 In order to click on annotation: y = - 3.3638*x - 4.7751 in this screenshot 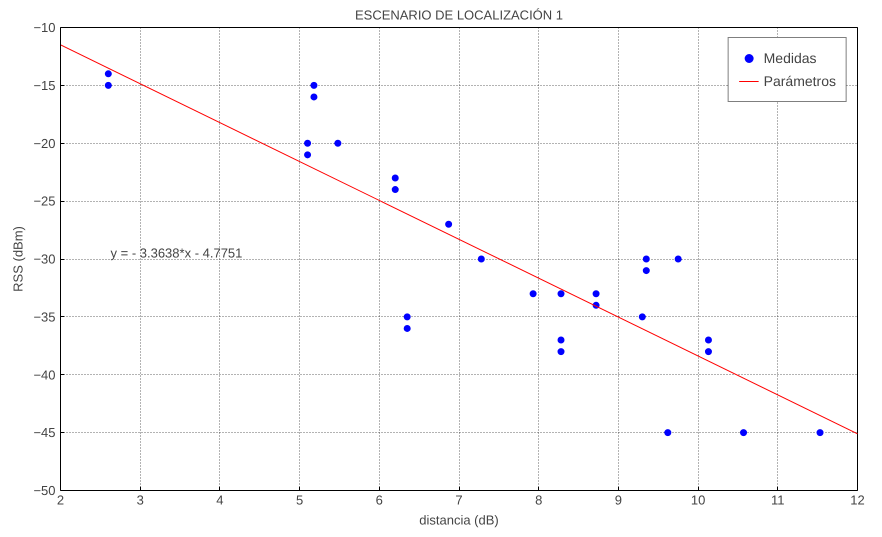, I will do `click(176, 253)`.